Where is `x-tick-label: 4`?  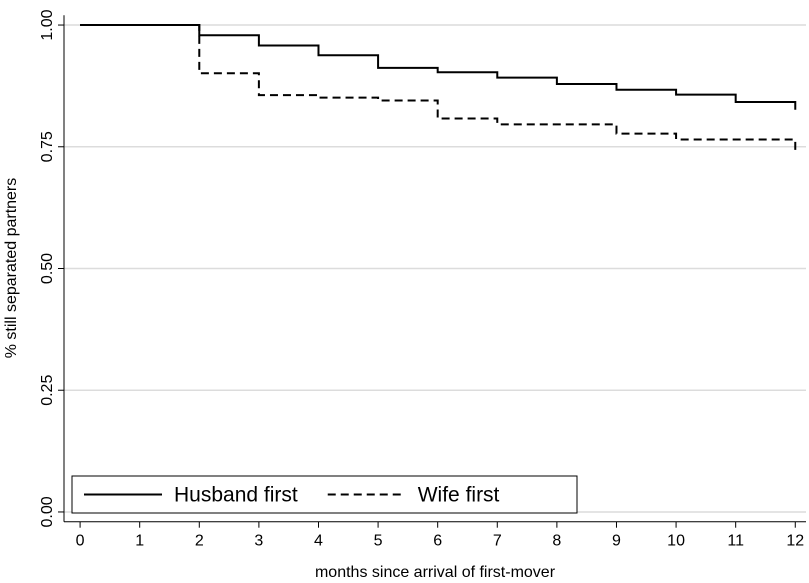 x-tick-label: 4 is located at coordinates (318, 541).